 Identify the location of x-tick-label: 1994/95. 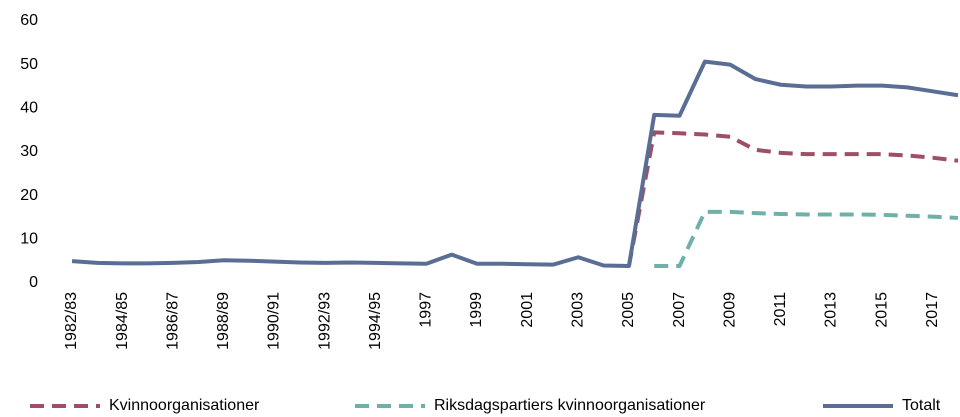
(375, 321).